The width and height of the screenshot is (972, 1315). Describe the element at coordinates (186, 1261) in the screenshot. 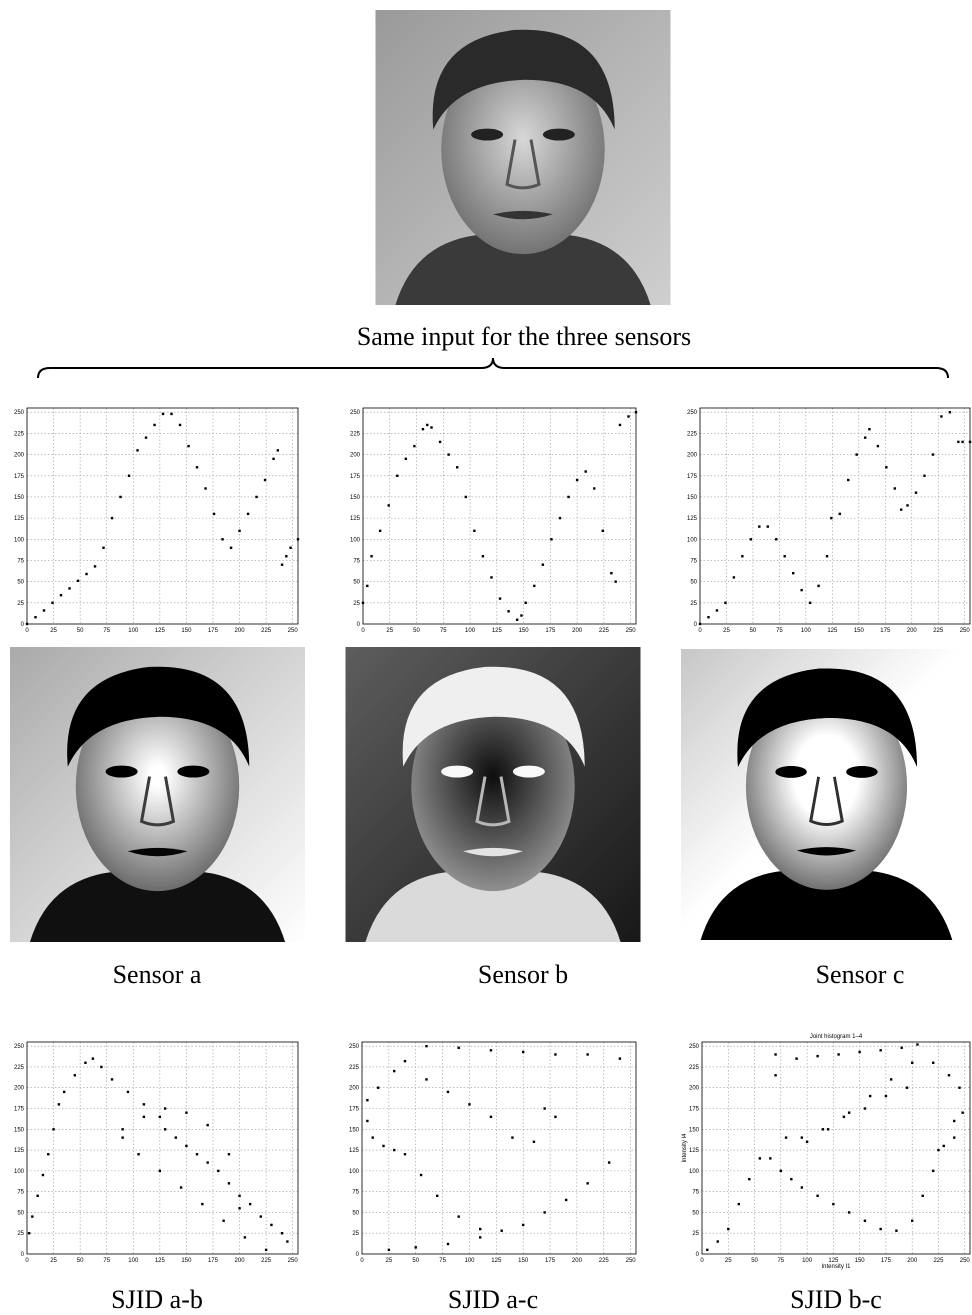

I see `x-tick-label: 150` at that location.